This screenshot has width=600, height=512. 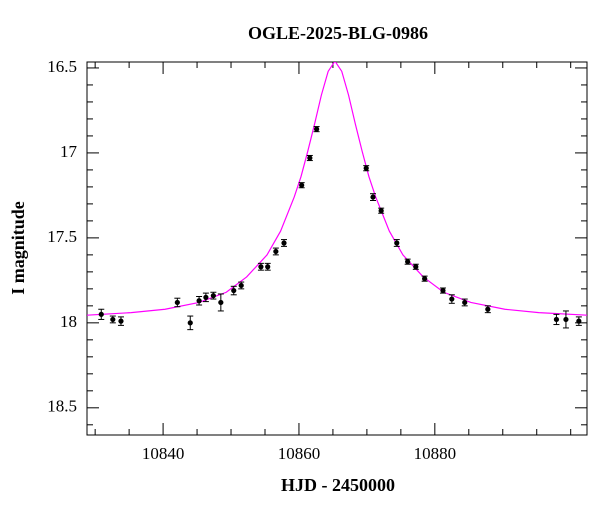 What do you see at coordinates (163, 453) in the screenshot?
I see `x-tick-label: 10840` at bounding box center [163, 453].